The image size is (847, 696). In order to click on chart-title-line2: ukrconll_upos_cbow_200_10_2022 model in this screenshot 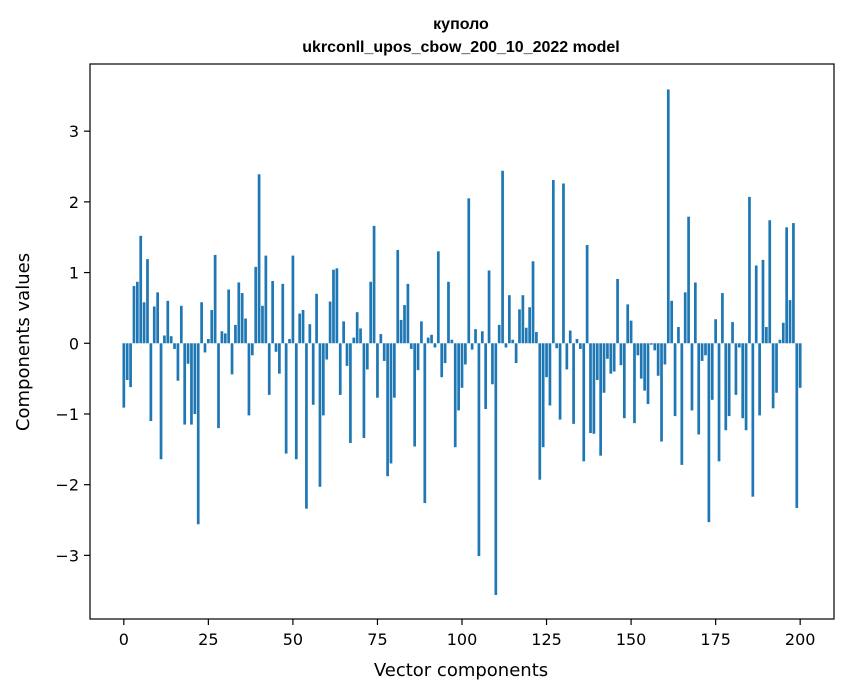, I will do `click(460, 47)`.